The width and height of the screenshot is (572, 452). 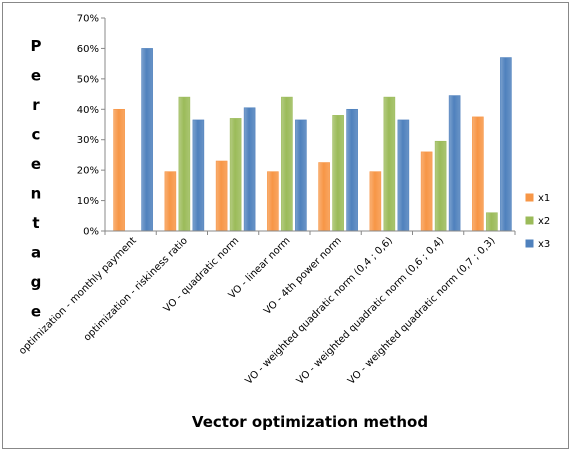 I want to click on legend-swatch-x2, so click(x=529, y=220).